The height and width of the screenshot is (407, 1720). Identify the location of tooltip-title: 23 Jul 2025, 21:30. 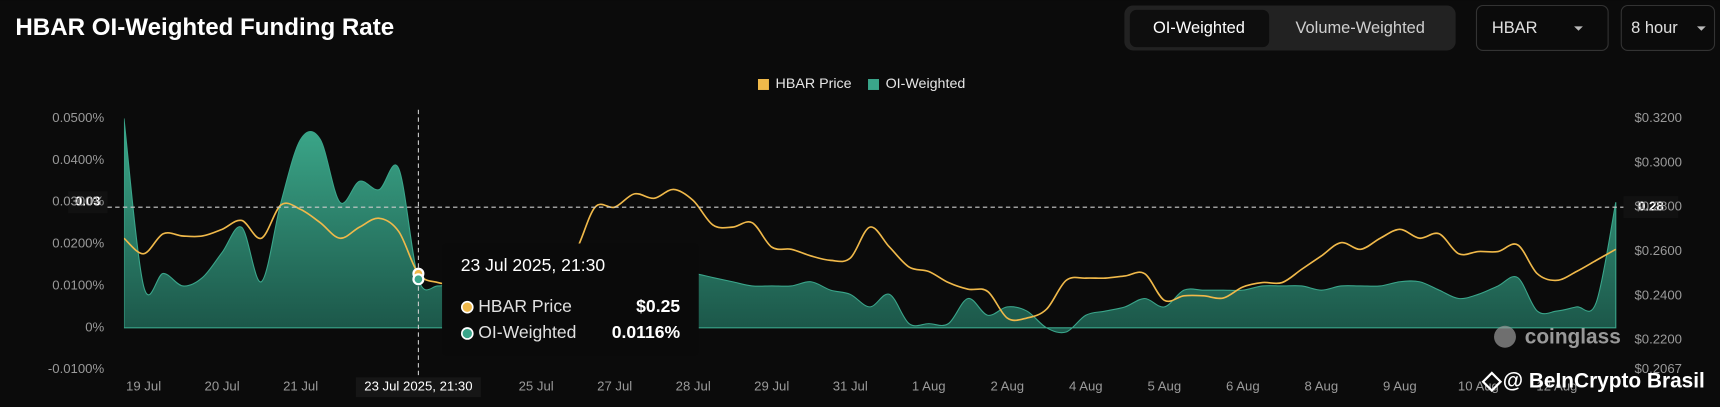
(533, 265).